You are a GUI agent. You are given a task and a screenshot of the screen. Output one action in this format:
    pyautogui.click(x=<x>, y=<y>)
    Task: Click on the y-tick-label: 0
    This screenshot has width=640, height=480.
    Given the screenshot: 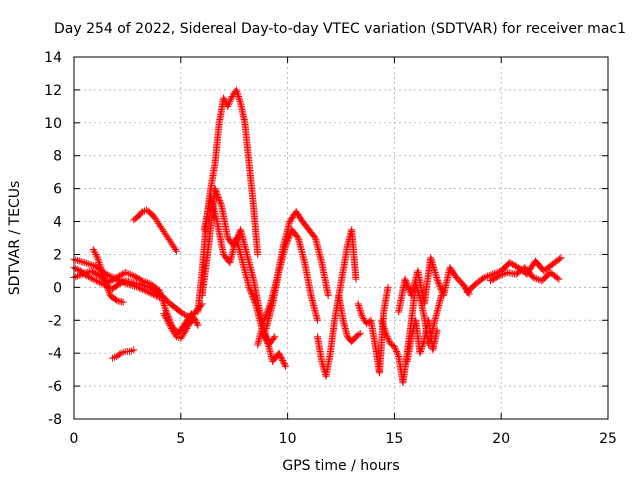 What is the action you would take?
    pyautogui.click(x=57, y=288)
    